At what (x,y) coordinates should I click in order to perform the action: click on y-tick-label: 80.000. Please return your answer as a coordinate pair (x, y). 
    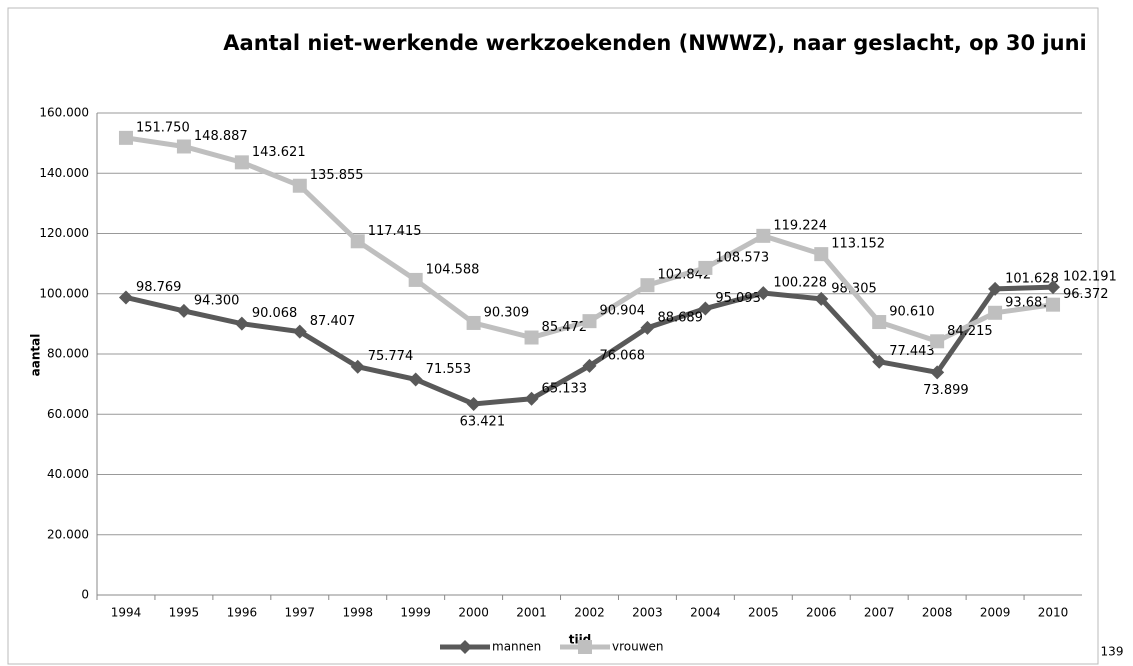
    Looking at the image, I should click on (68, 354).